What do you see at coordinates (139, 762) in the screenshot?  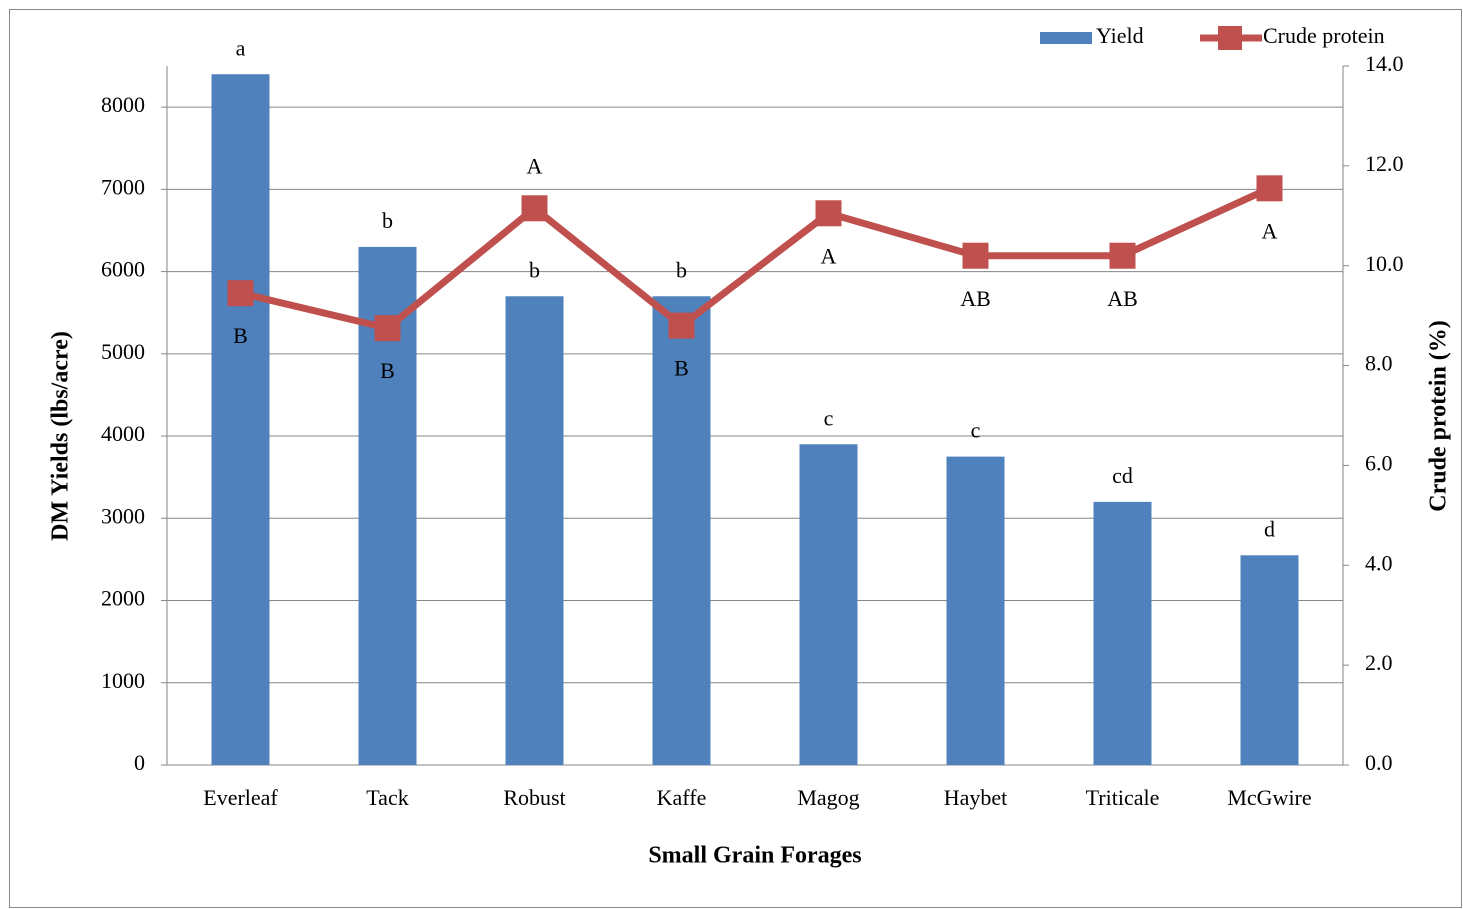 I see `y-tick-label: 0` at bounding box center [139, 762].